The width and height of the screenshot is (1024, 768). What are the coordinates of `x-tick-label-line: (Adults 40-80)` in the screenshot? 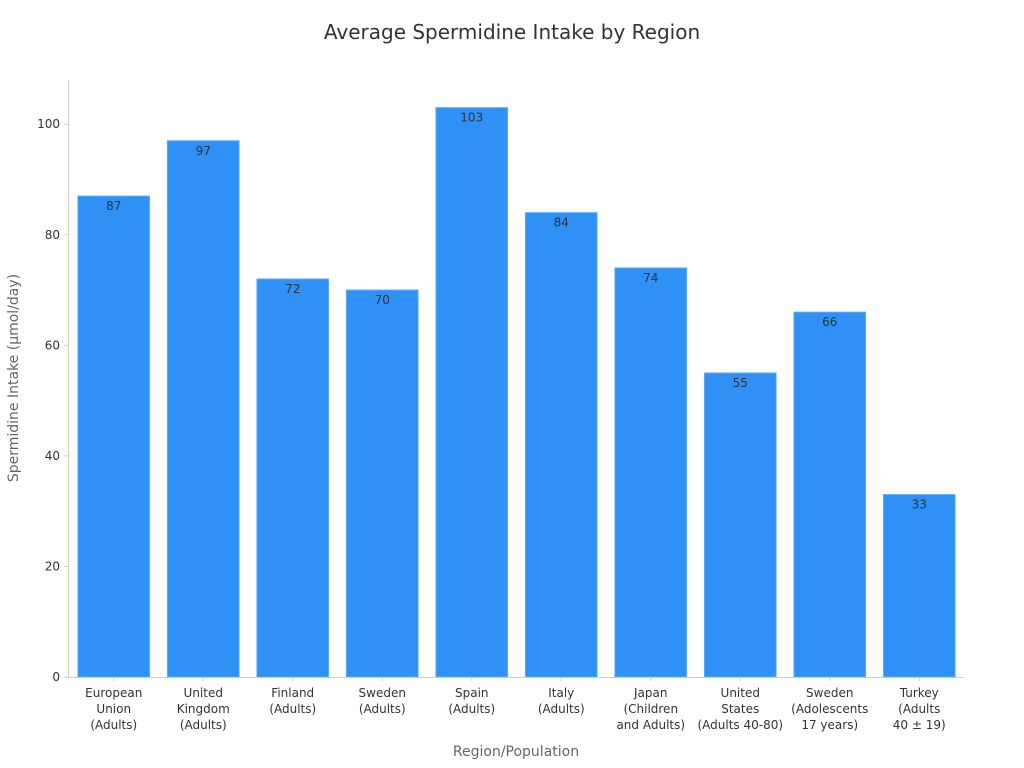 It's located at (740, 725).